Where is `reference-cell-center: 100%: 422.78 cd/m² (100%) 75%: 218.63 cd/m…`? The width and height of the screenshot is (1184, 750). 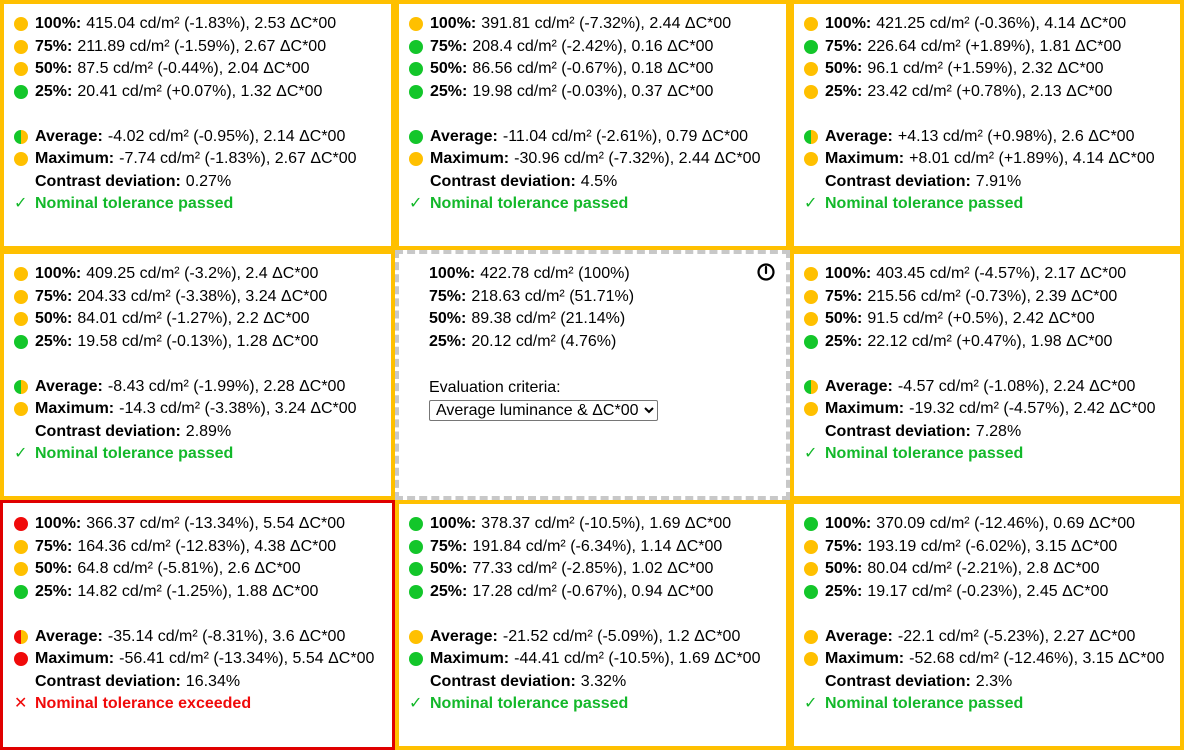
reference-cell-center: 100%: 422.78 cd/m² (100%) 75%: 218.63 cd/m… is located at coordinates (592, 375).